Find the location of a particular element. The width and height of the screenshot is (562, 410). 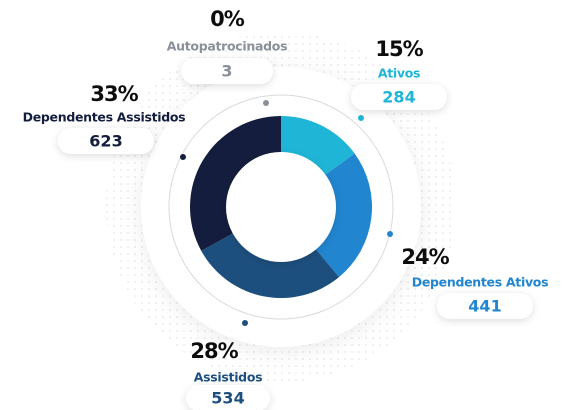

percent-label: 33% is located at coordinates (114, 94).